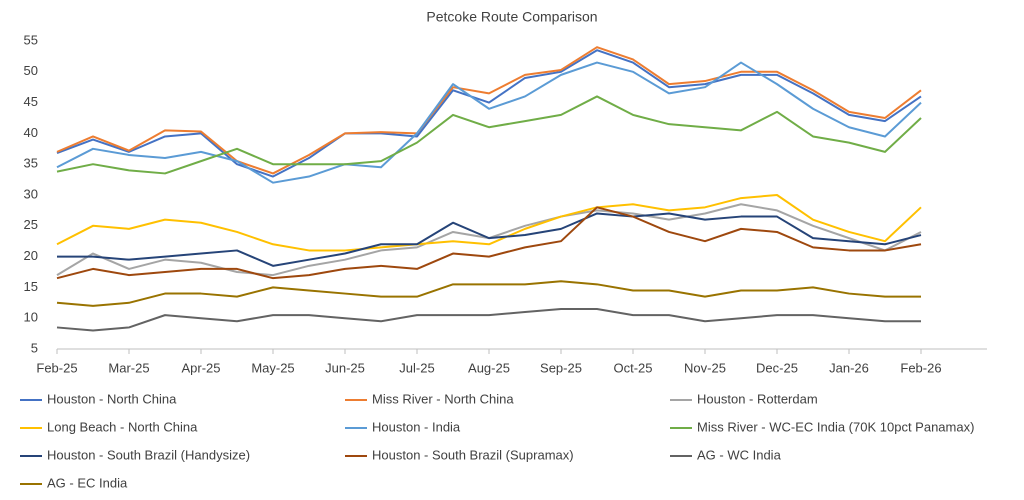  What do you see at coordinates (757, 398) in the screenshot?
I see `legend-label: Houston - Rotterdam` at bounding box center [757, 398].